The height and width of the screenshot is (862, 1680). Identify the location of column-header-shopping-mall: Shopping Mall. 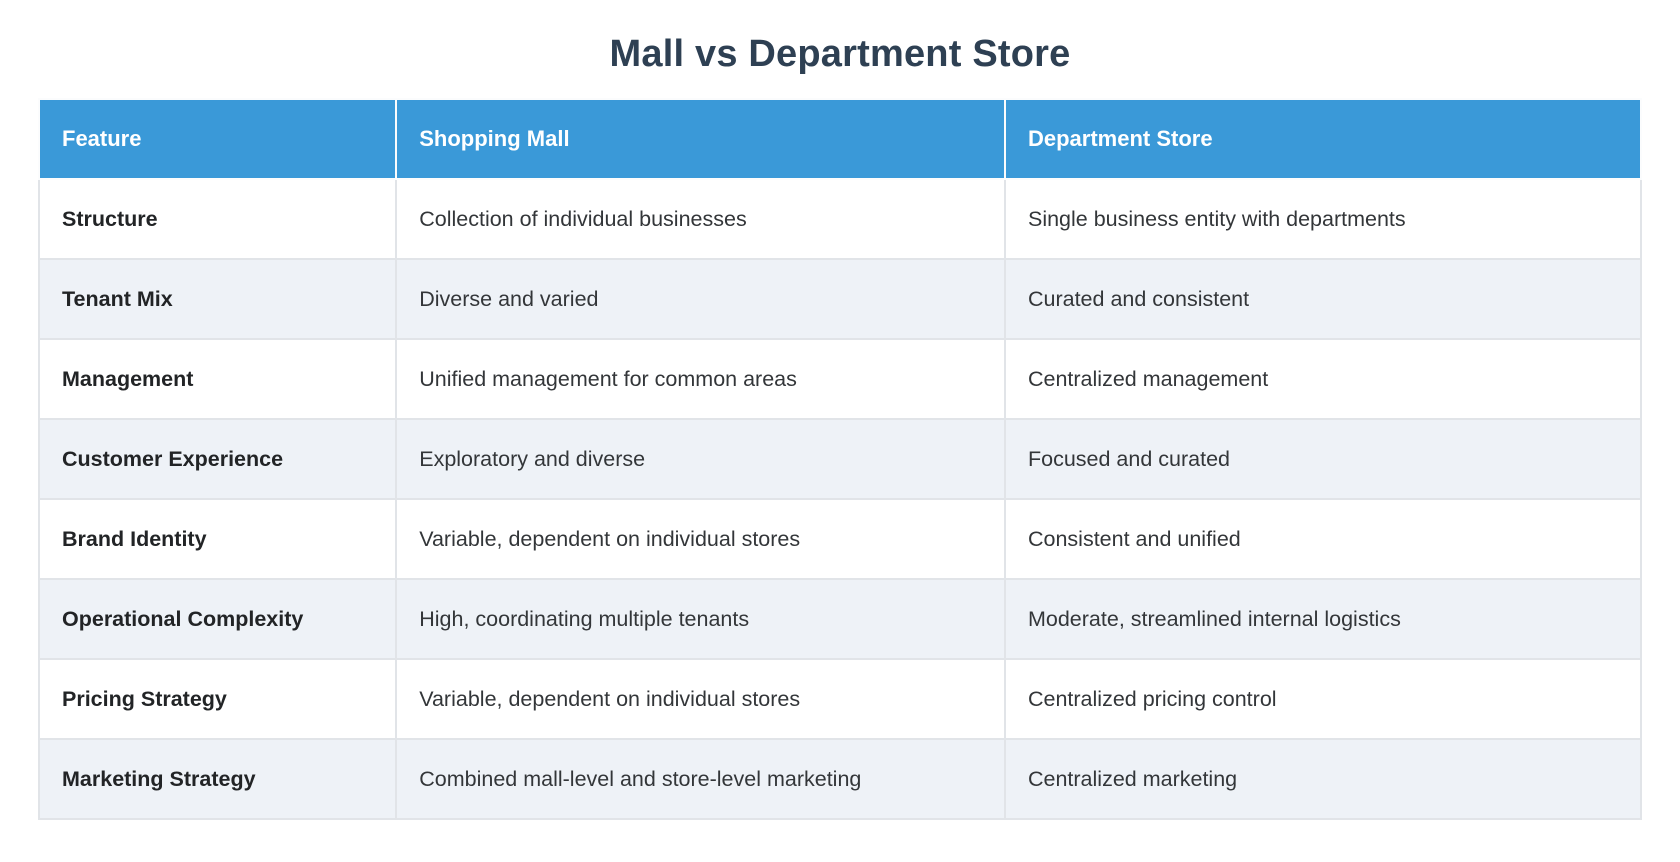
(700, 139).